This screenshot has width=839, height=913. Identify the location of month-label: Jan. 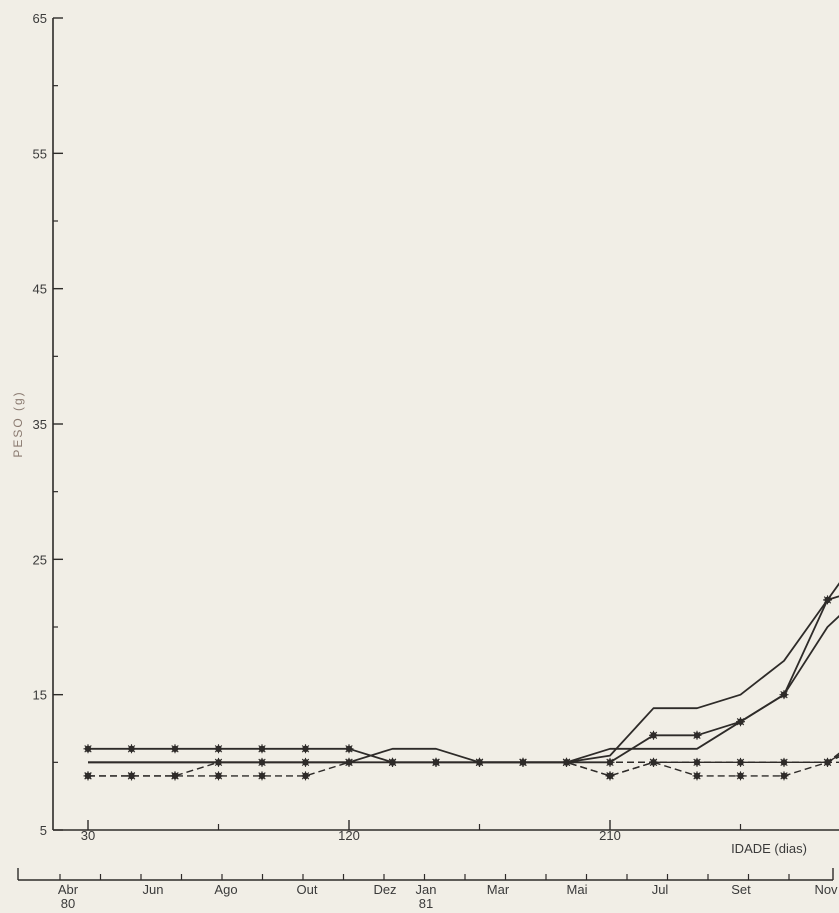
(426, 889).